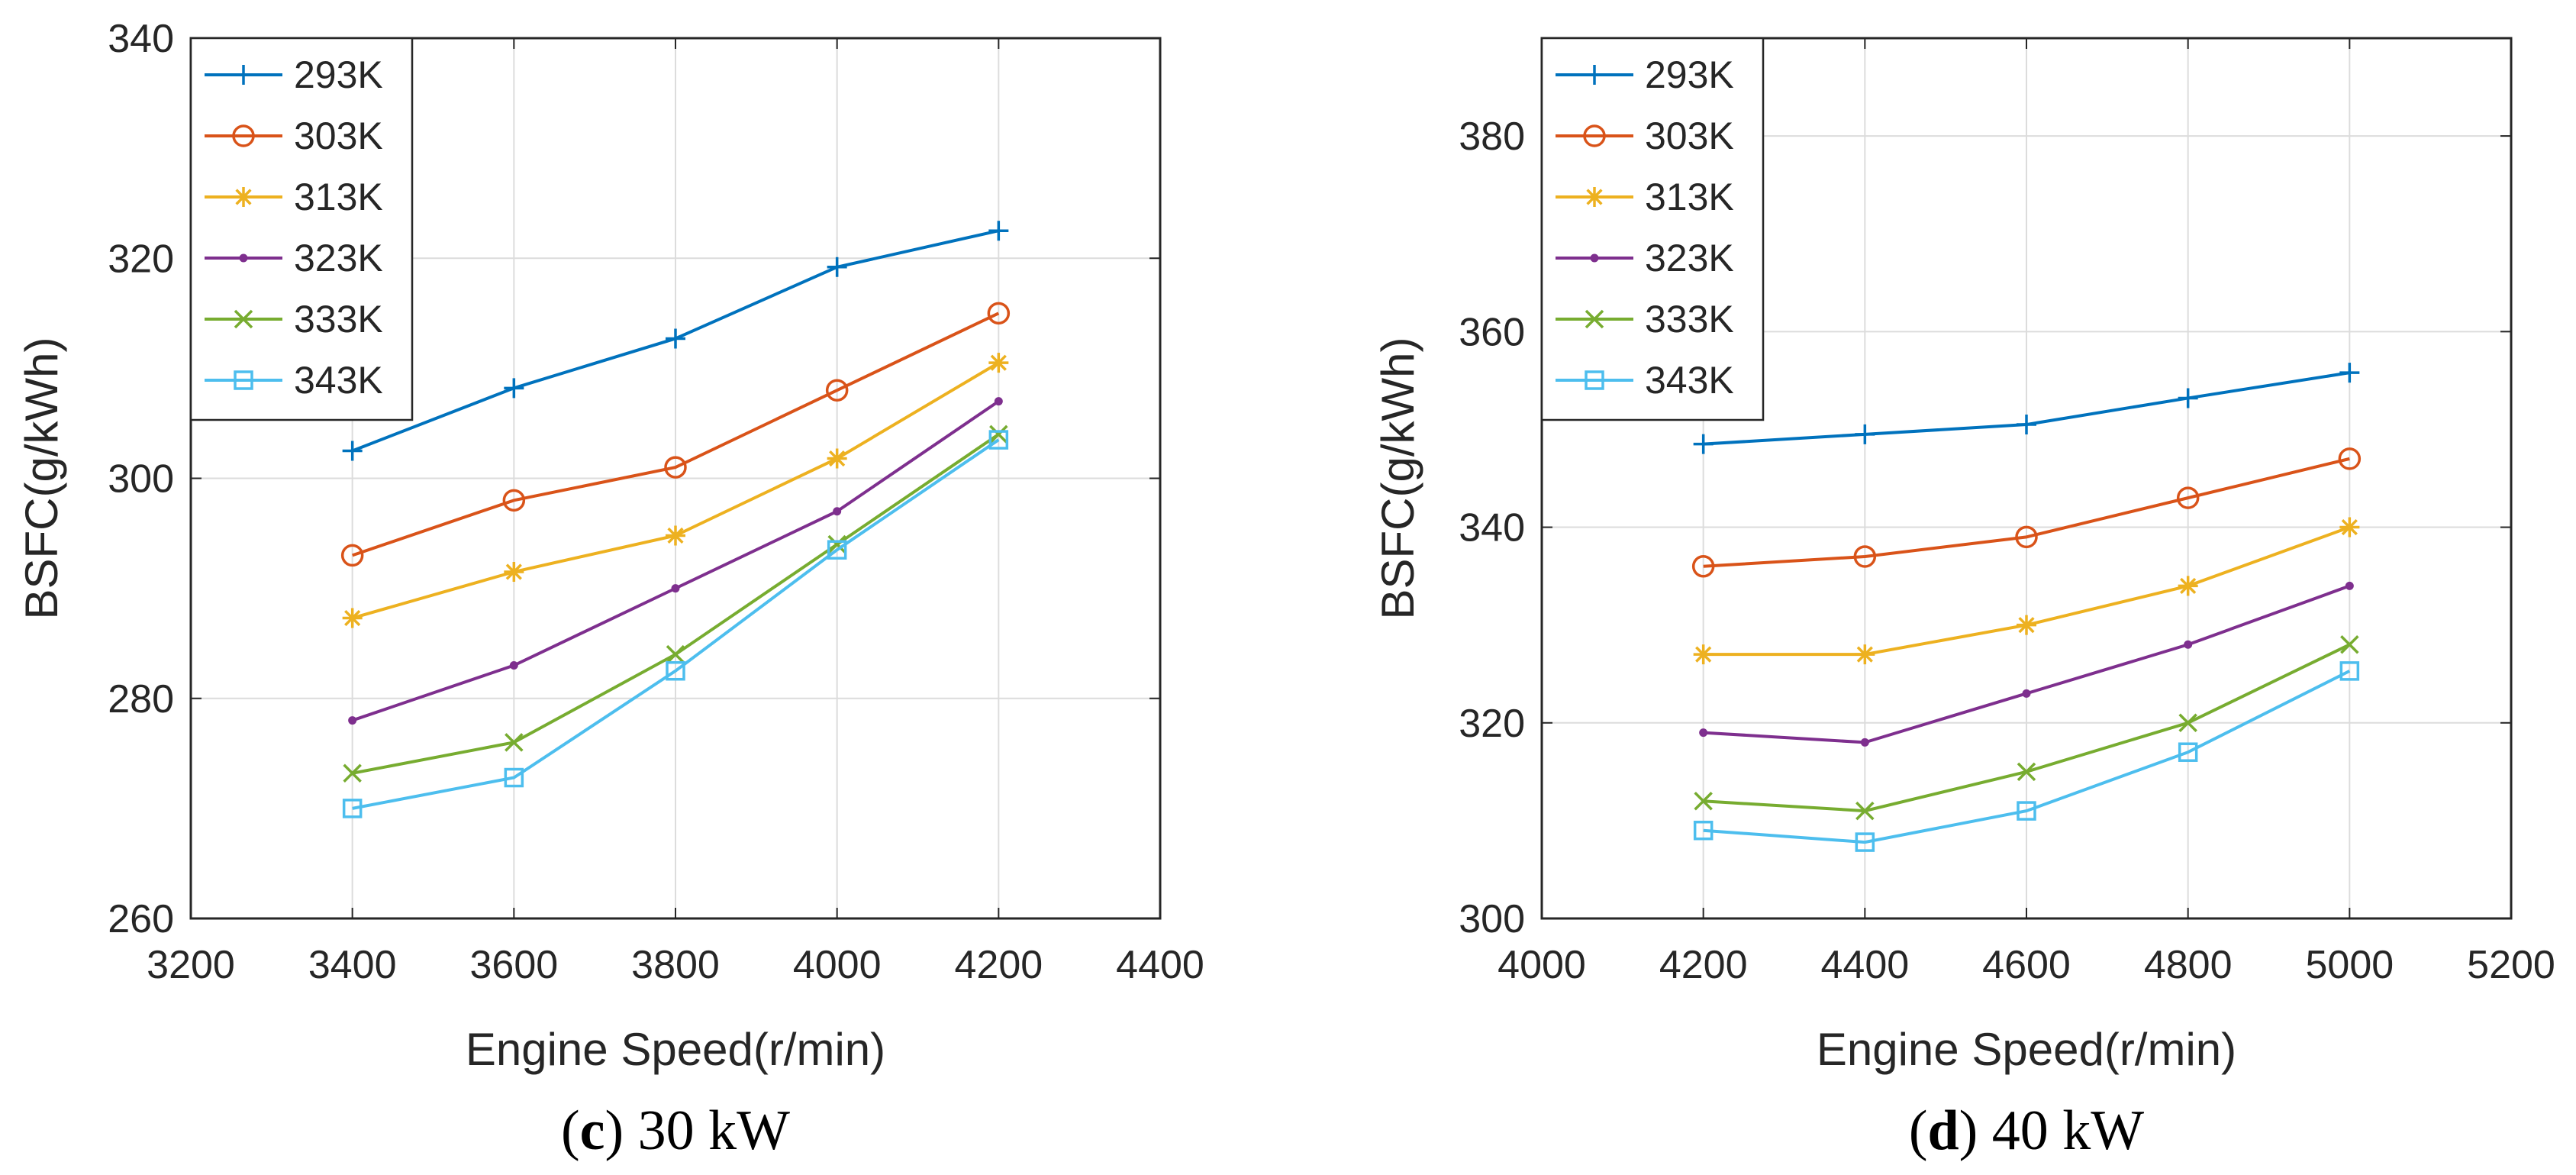 This screenshot has height=1175, width=2576. Describe the element at coordinates (1690, 74) in the screenshot. I see `legend-label: 293K` at that location.